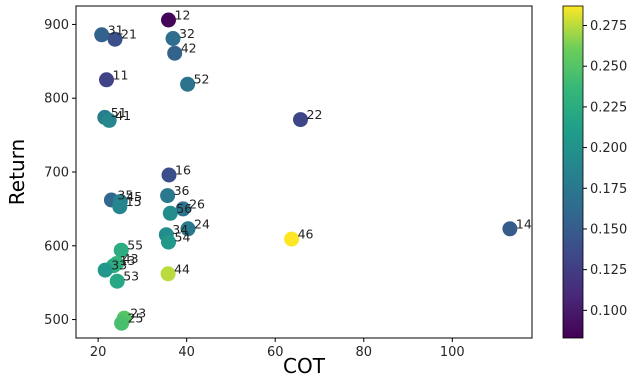 The image size is (644, 381). What do you see at coordinates (189, 48) in the screenshot?
I see `point-label: 42` at bounding box center [189, 48].